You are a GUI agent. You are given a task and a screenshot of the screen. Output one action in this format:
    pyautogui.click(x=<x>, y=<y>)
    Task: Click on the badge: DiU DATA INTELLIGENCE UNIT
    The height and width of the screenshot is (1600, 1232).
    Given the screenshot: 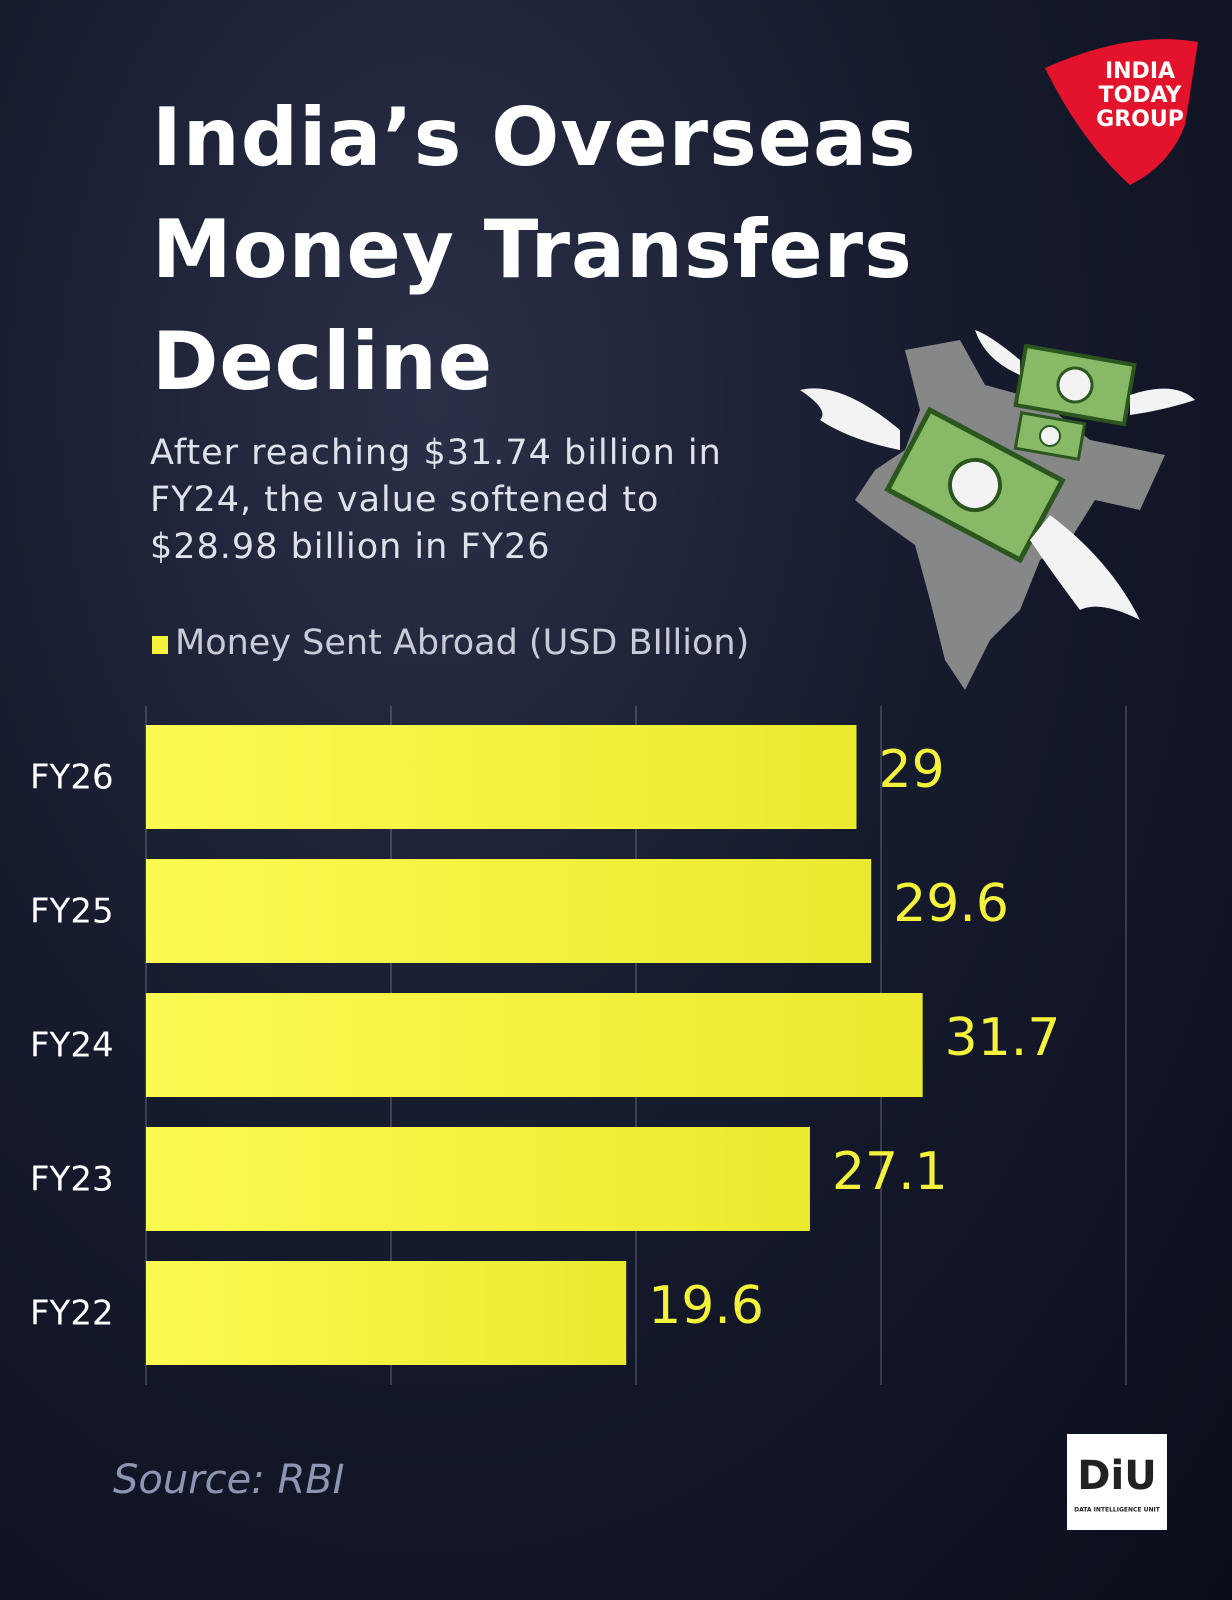 What is the action you would take?
    pyautogui.click(x=1117, y=1482)
    